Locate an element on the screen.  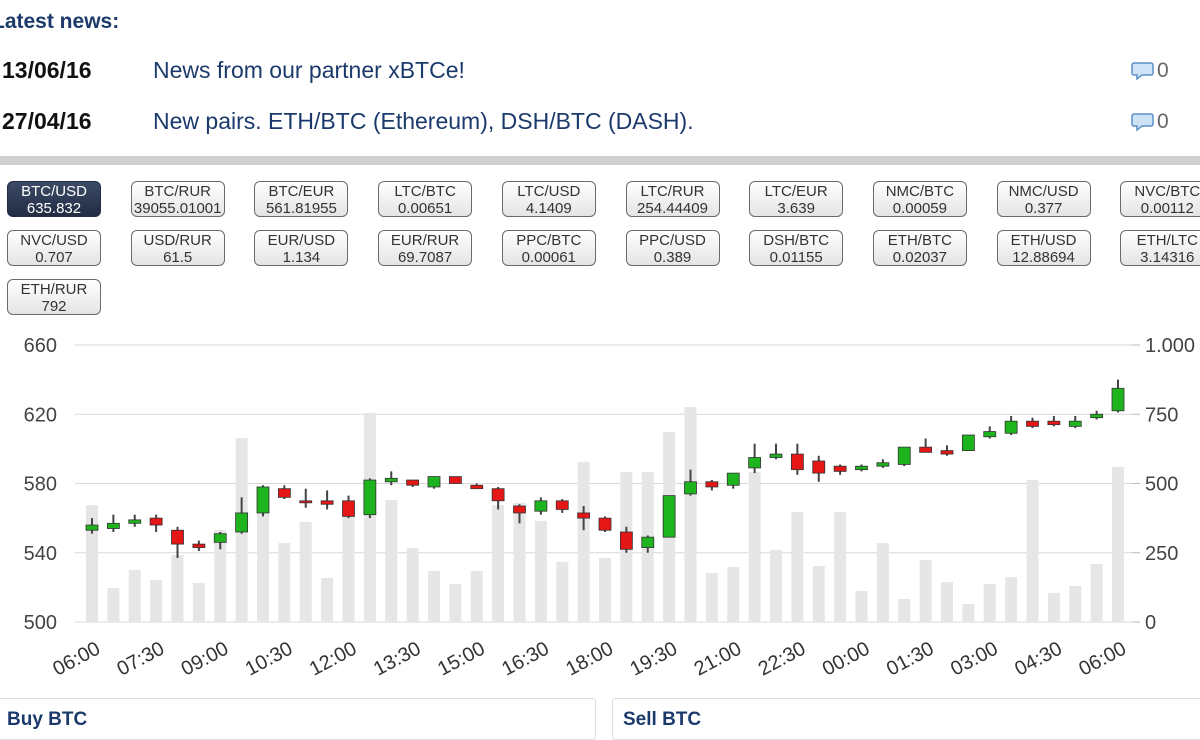
pair-button: DSH/BTC 0.01155 is located at coordinates (796, 248).